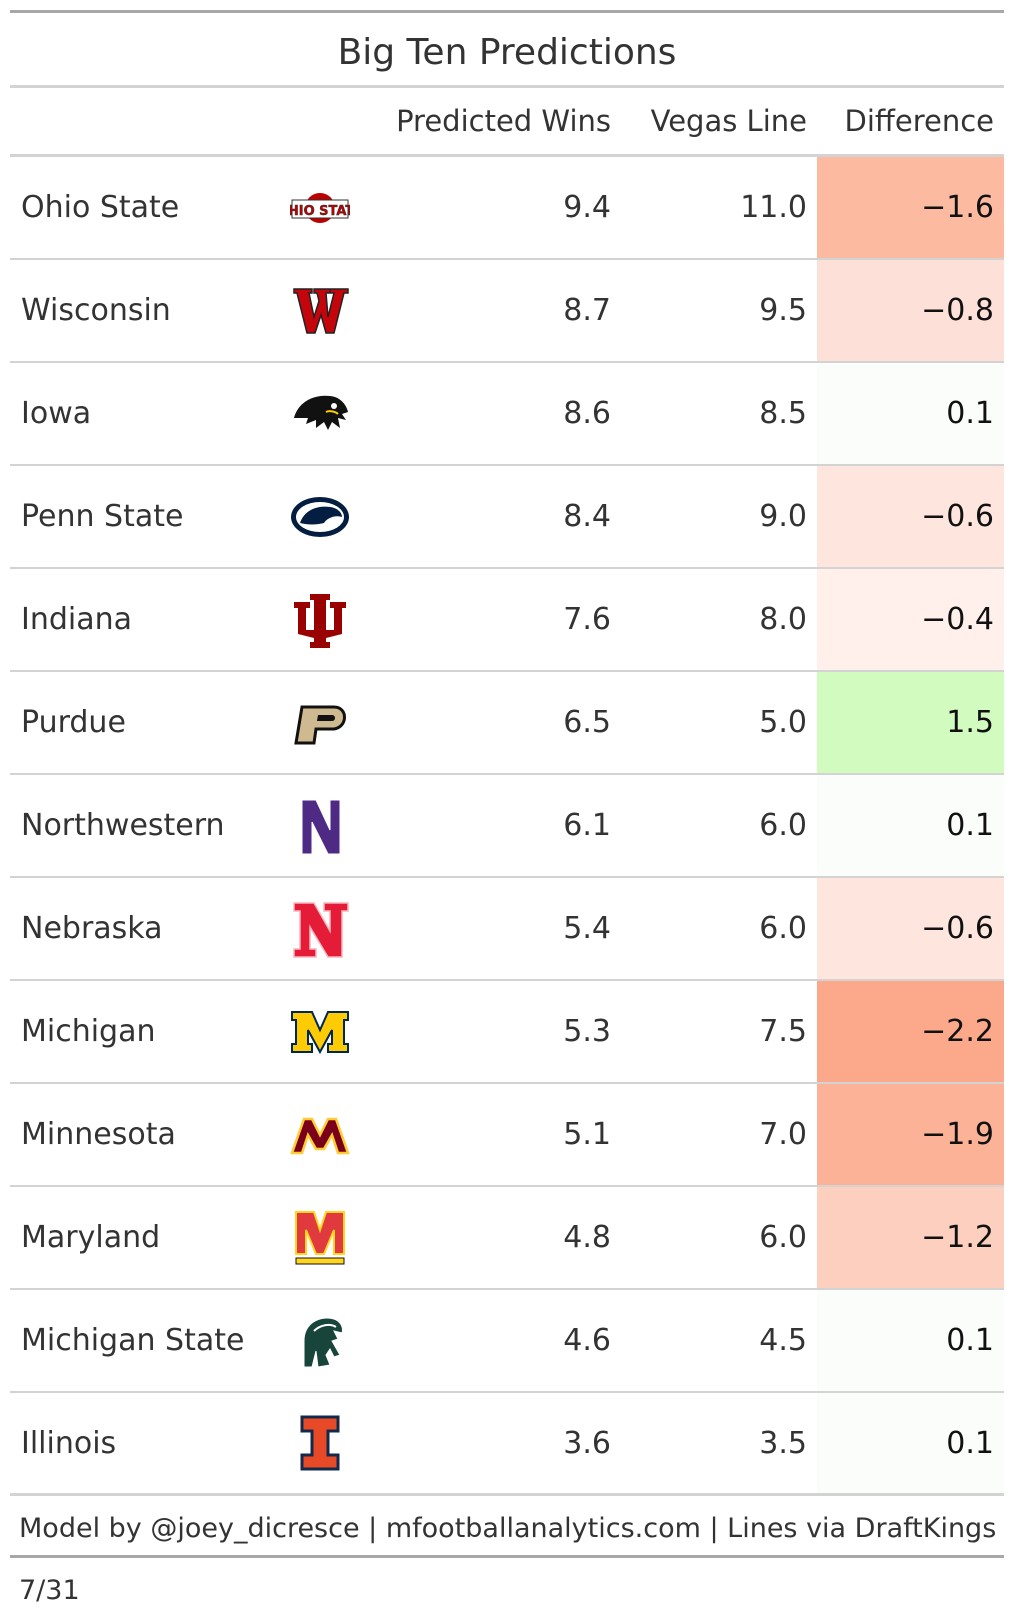 The height and width of the screenshot is (1622, 1015). Describe the element at coordinates (77, 619) in the screenshot. I see `team-name: Indiana` at that location.